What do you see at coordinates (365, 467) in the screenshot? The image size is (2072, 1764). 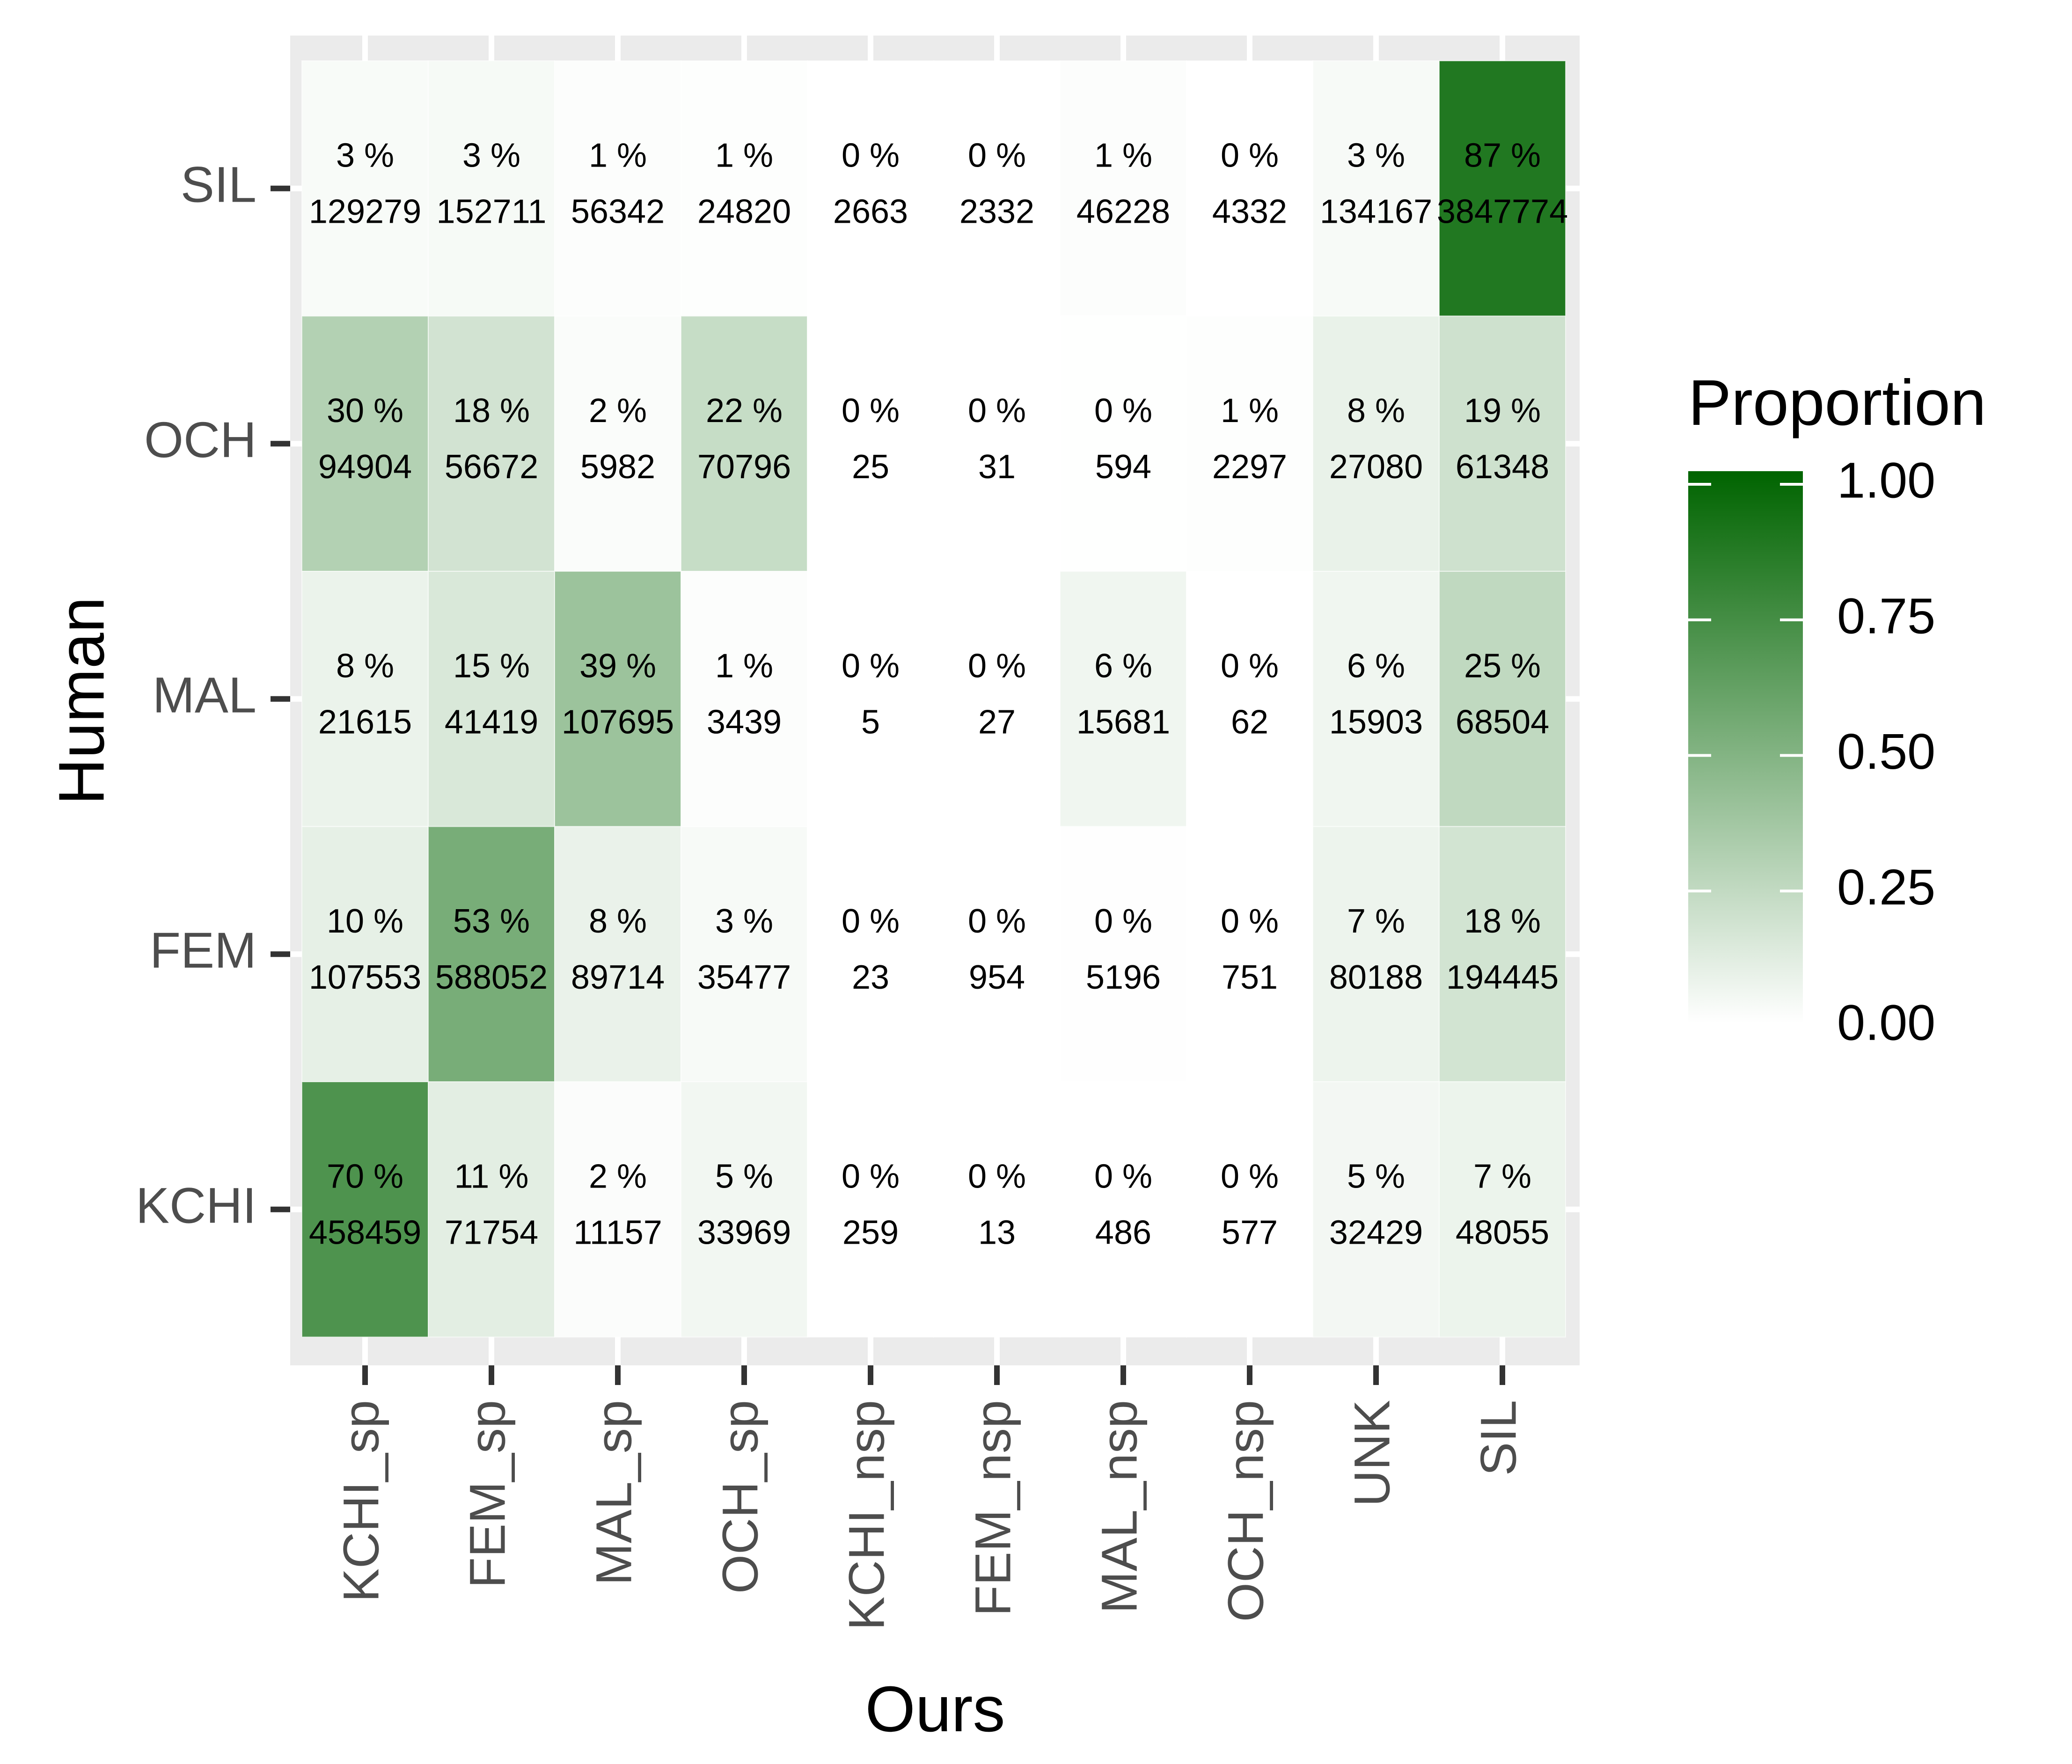 I see `cell-count-label: 94904` at bounding box center [365, 467].